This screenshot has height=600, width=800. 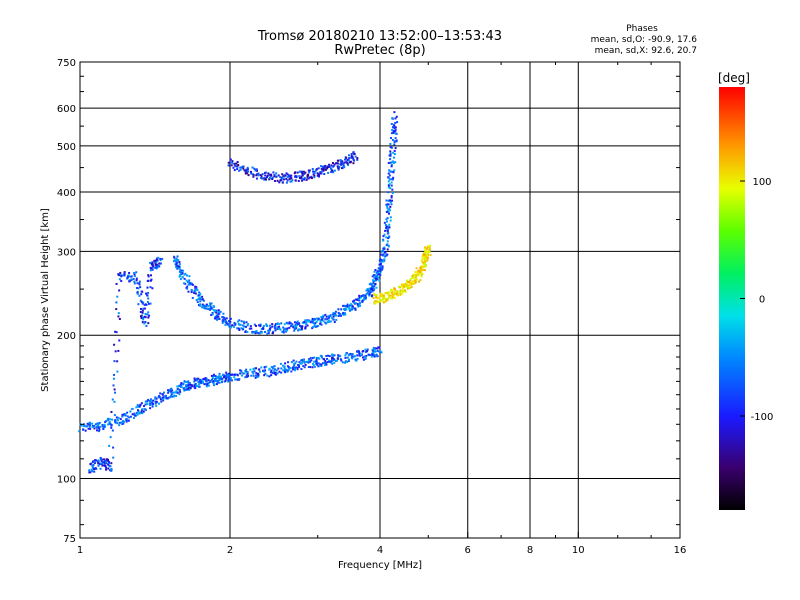 What do you see at coordinates (762, 417) in the screenshot?
I see `colorbar-tick-label: -100` at bounding box center [762, 417].